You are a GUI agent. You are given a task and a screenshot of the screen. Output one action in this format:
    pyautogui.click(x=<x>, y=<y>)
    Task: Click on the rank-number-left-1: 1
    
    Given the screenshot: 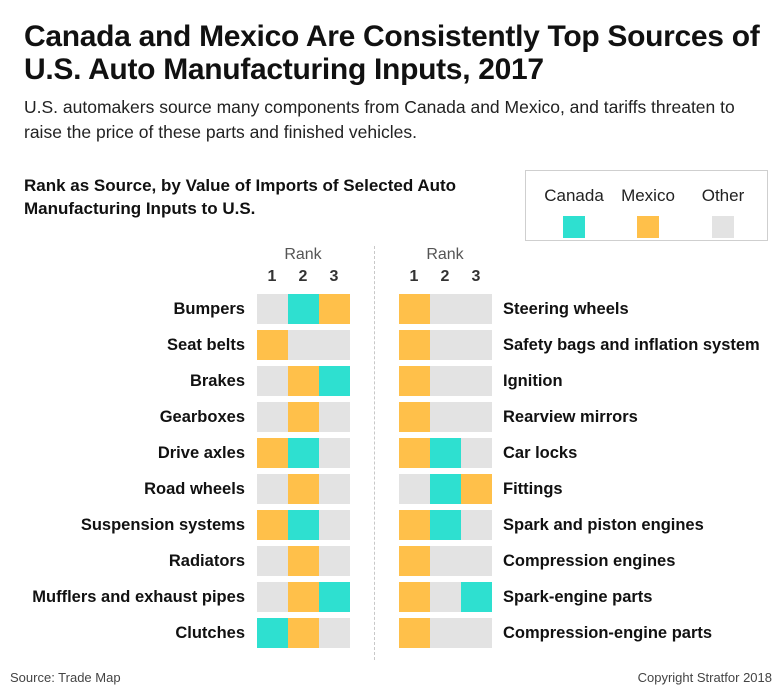 What is the action you would take?
    pyautogui.click(x=272, y=276)
    